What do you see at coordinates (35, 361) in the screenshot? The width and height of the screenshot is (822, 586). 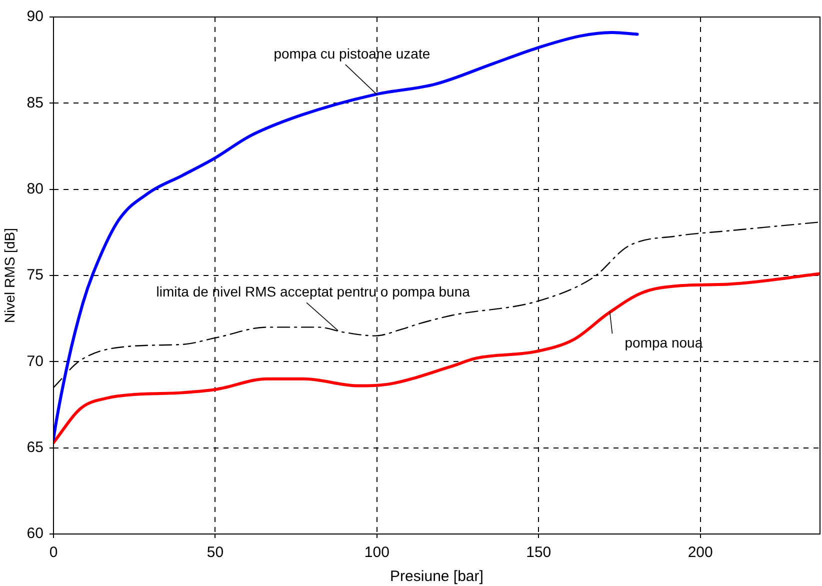 I see `y-tick-label: 70` at bounding box center [35, 361].